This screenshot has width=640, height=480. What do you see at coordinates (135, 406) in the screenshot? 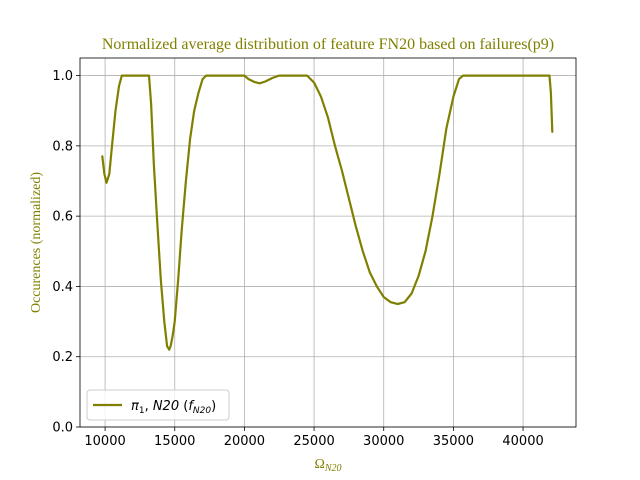
I see `legend-pi: π` at bounding box center [135, 406].